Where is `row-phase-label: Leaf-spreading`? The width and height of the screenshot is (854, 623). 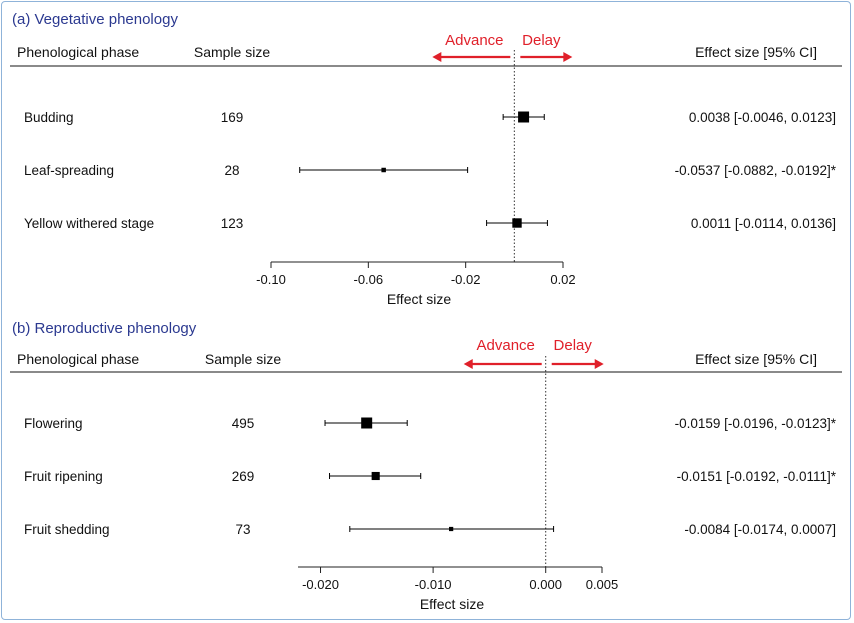
row-phase-label: Leaf-spreading is located at coordinates (69, 170).